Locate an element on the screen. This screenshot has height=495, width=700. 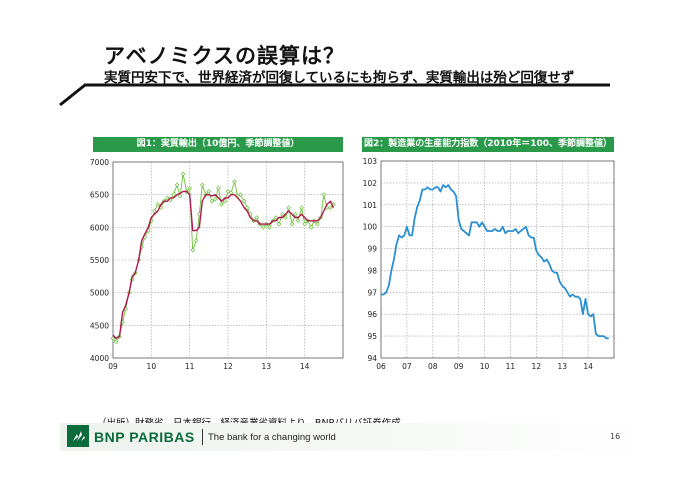
fig2-x-tick-label: 12 is located at coordinates (537, 366).